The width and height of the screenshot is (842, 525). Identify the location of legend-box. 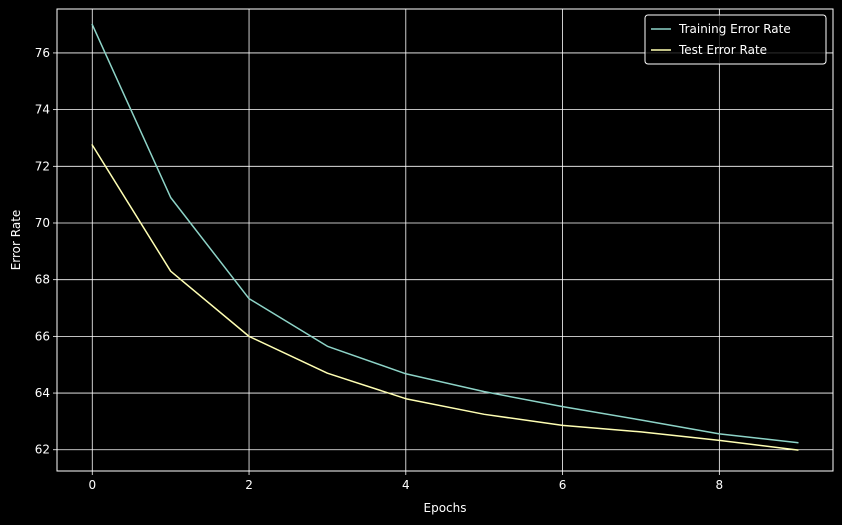
(735, 39).